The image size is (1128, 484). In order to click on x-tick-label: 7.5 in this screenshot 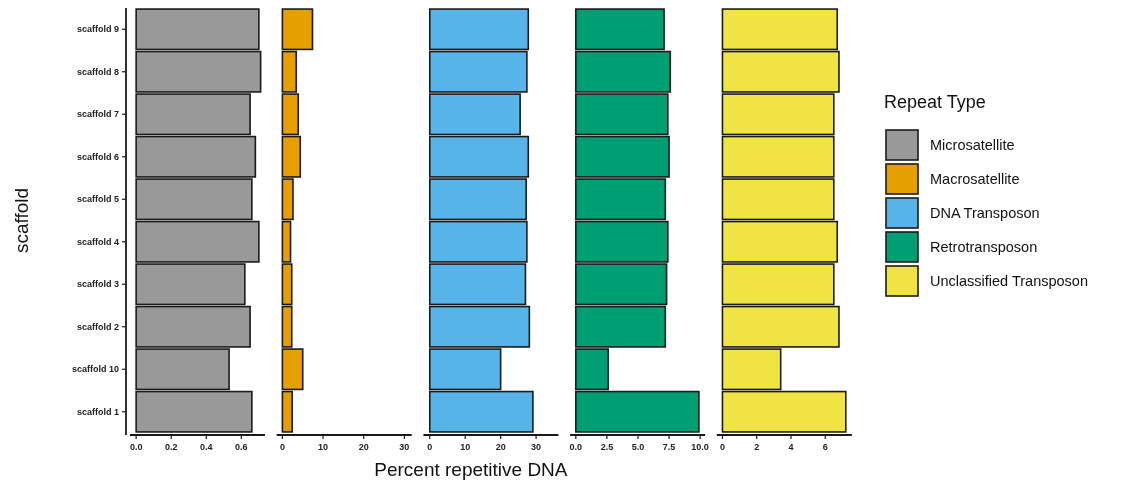, I will do `click(669, 447)`.